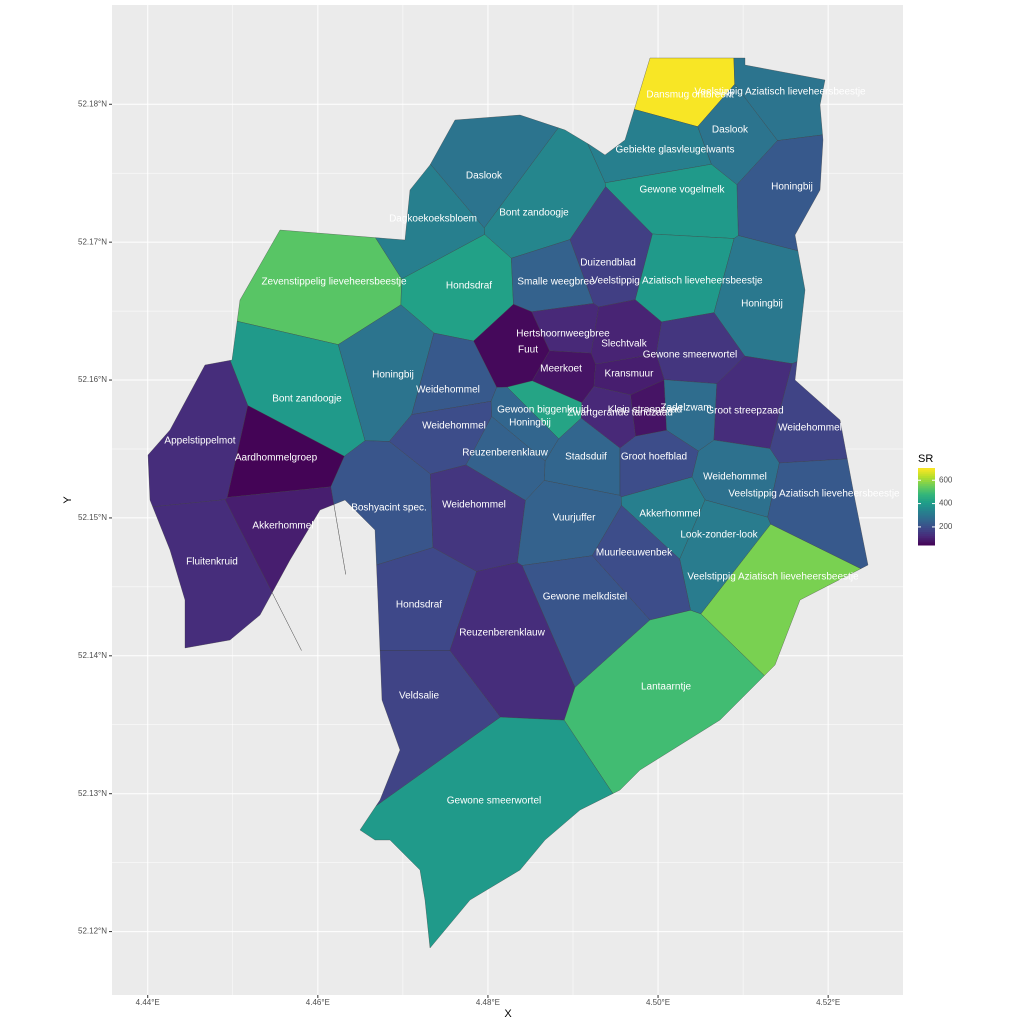 The width and height of the screenshot is (1024, 1024). Describe the element at coordinates (528, 350) in the screenshot. I see `region-label: Fuut` at that location.